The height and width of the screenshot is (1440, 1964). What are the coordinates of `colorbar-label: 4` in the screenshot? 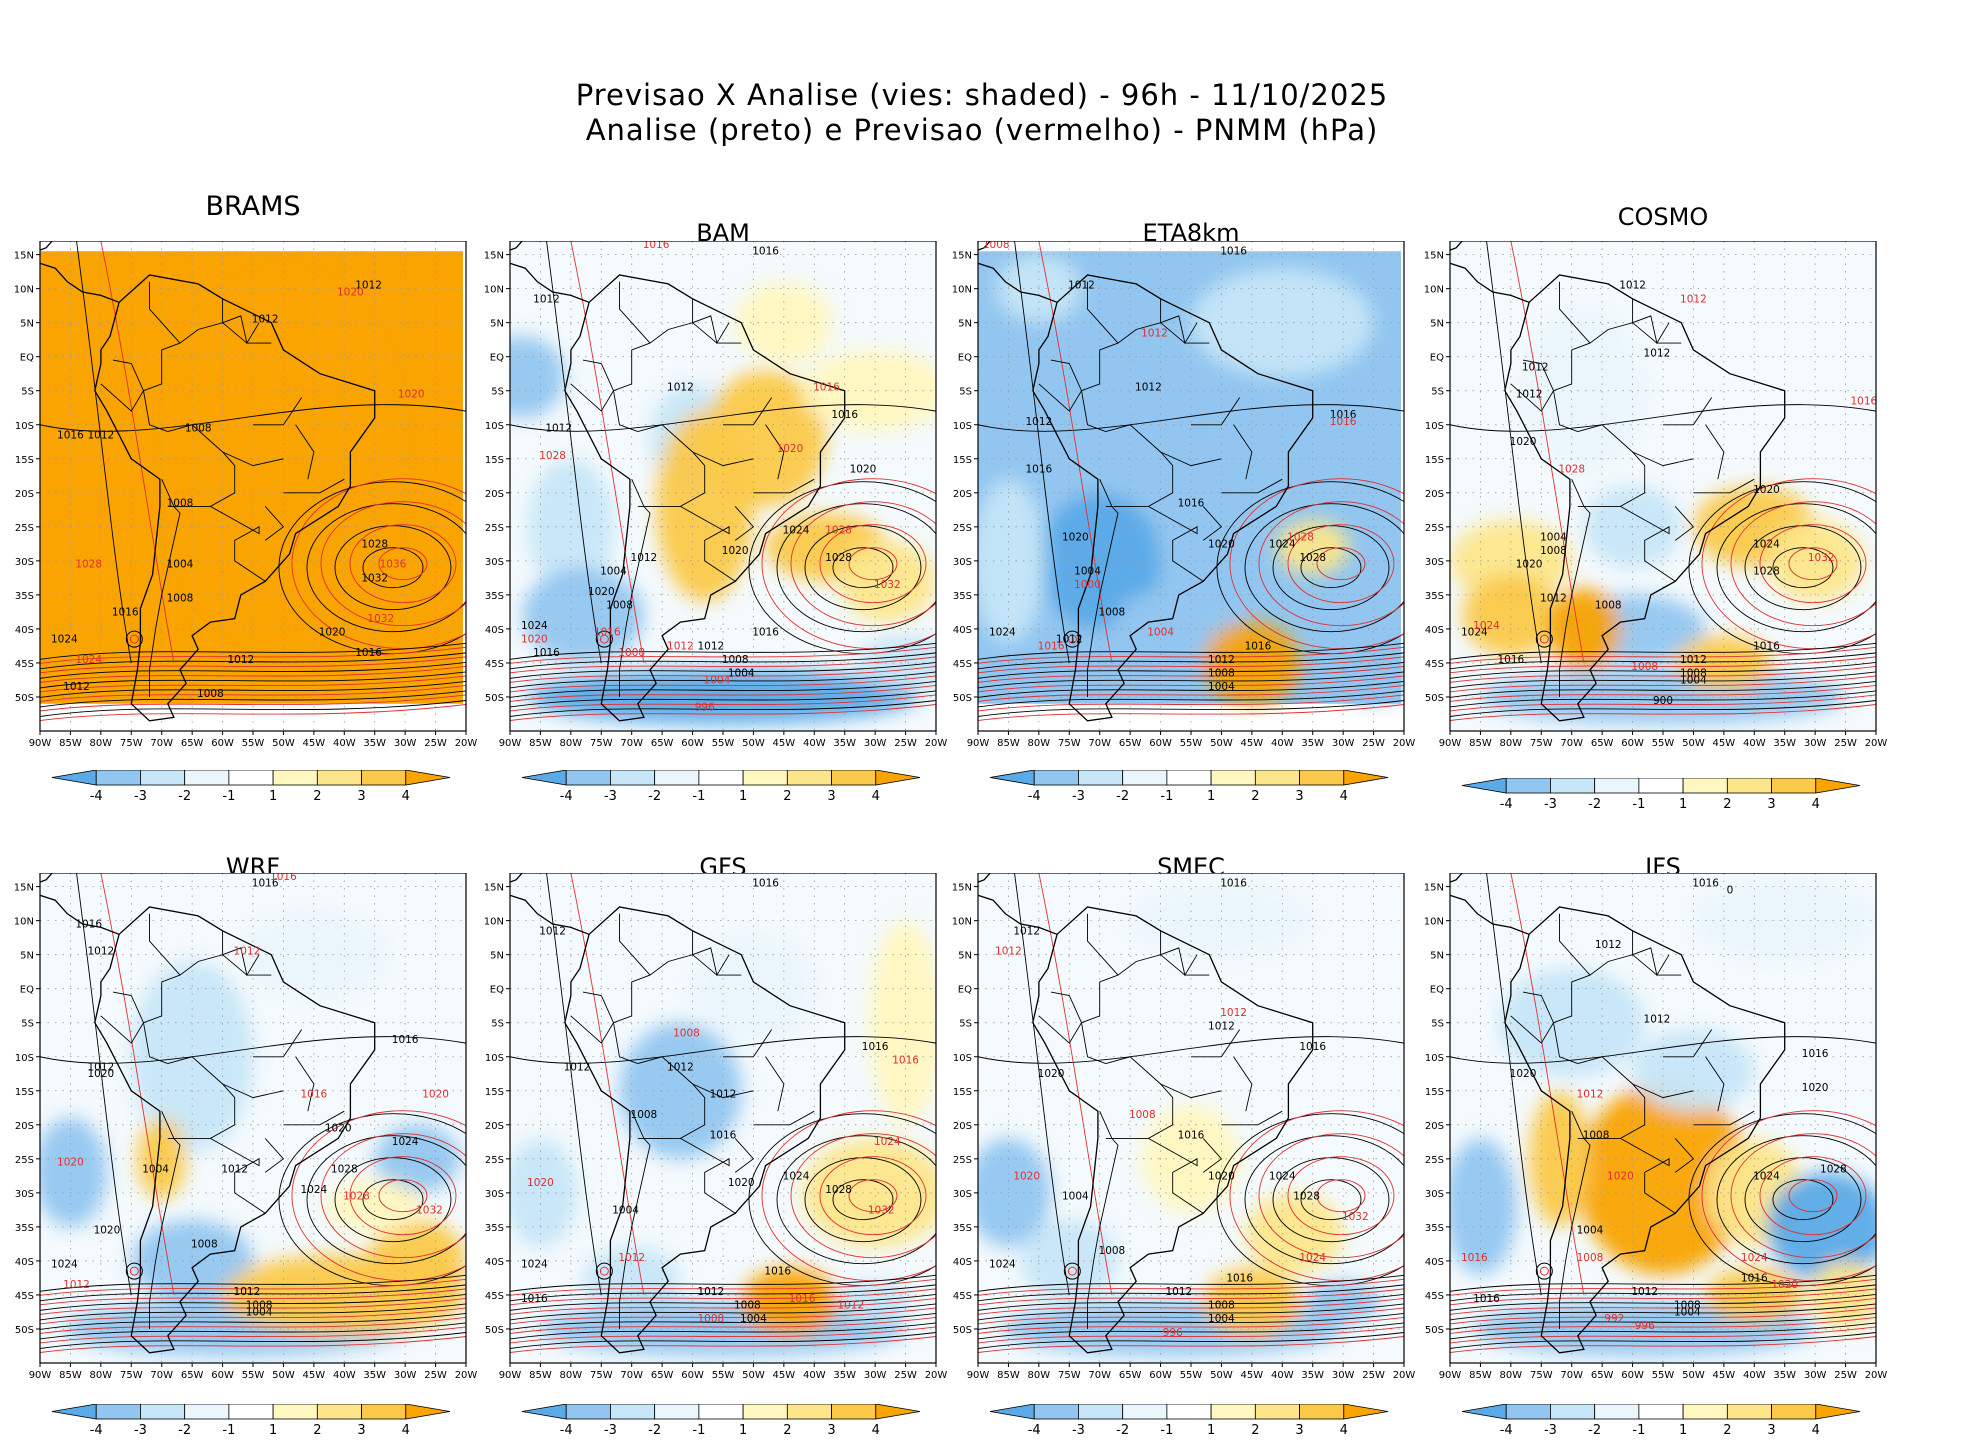 It's located at (1816, 1430).